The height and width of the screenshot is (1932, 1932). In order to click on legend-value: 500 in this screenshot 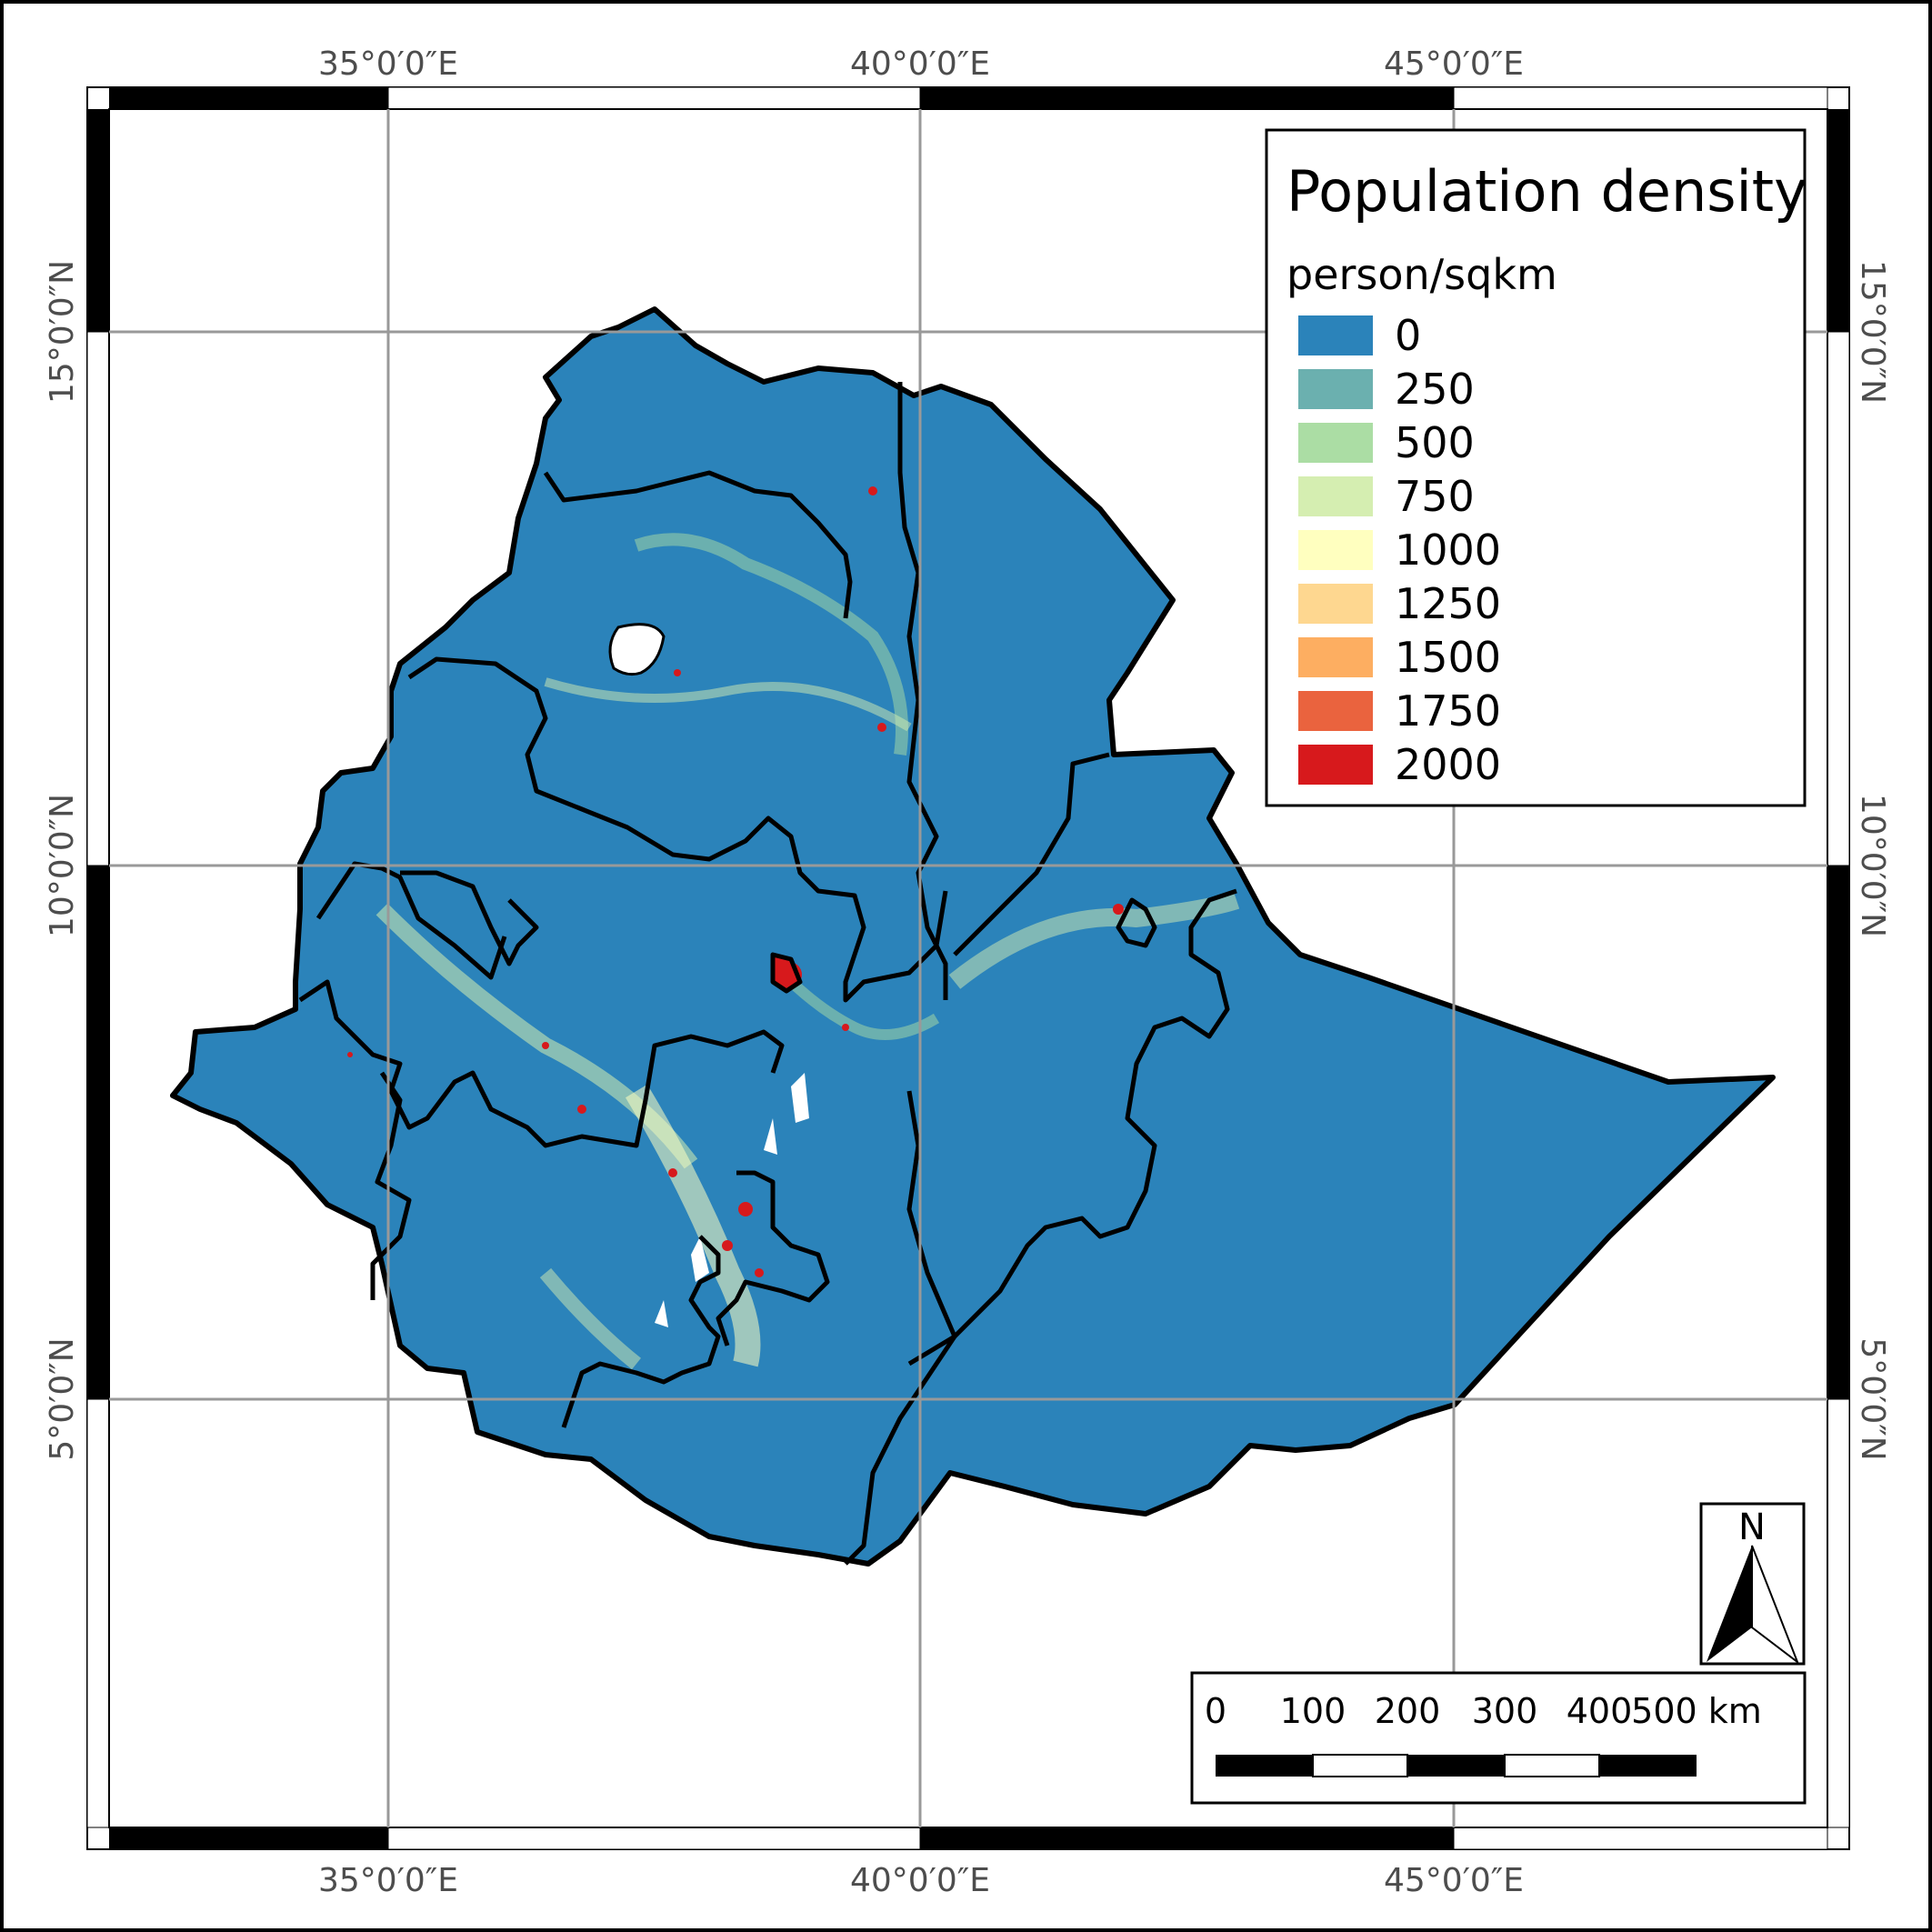, I will do `click(1435, 442)`.